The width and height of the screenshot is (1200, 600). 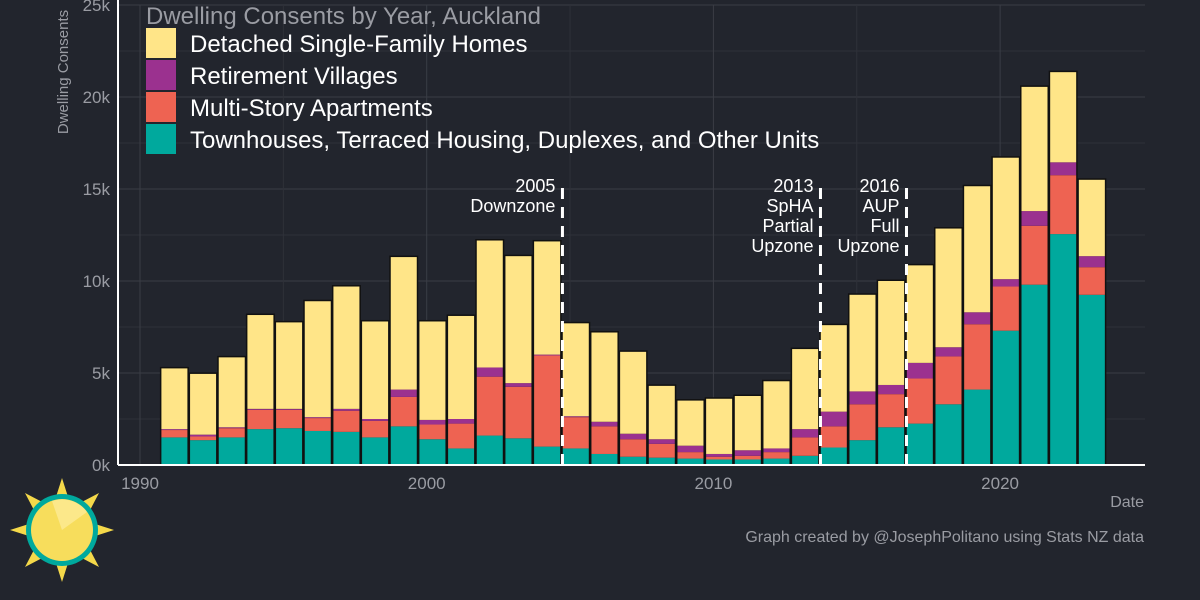 What do you see at coordinates (713, 483) in the screenshot?
I see `x-tick-label: 2010` at bounding box center [713, 483].